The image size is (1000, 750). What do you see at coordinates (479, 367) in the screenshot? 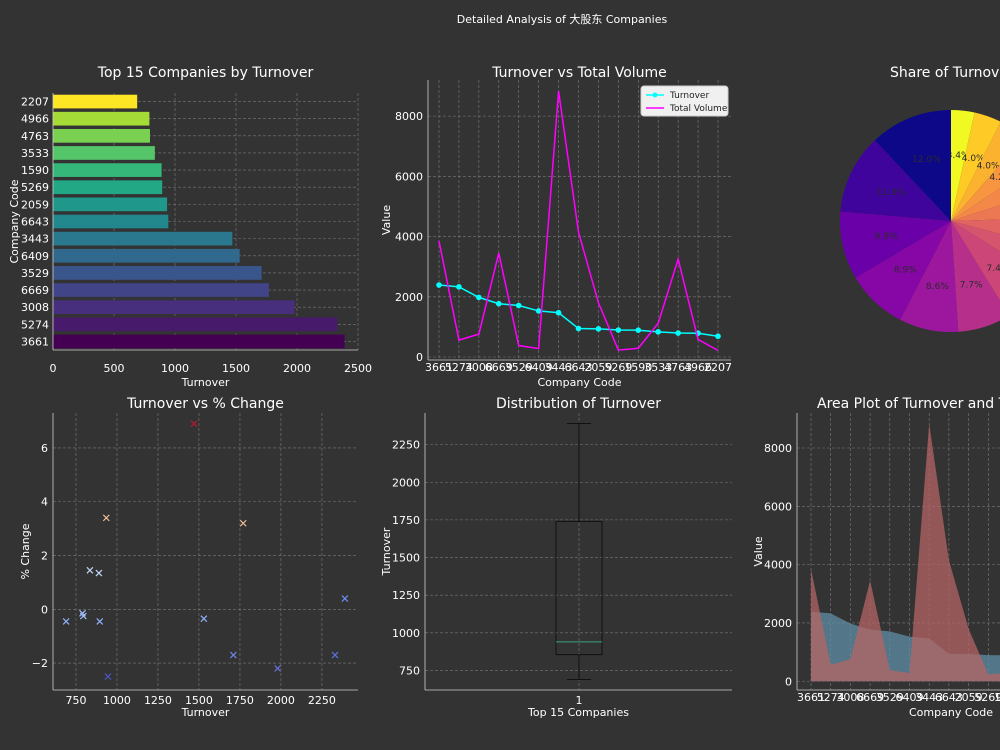
I see `line-chart-x-tick: 3008` at bounding box center [479, 367].